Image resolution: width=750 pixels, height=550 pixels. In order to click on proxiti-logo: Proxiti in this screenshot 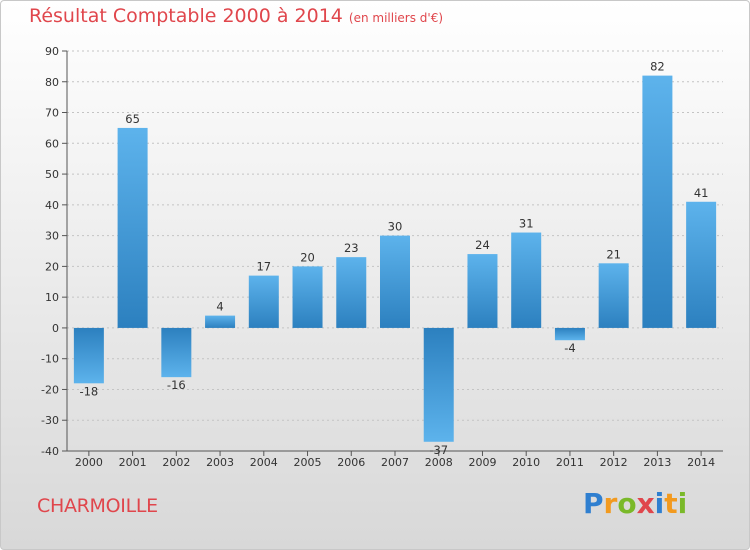, I will do `click(635, 503)`.